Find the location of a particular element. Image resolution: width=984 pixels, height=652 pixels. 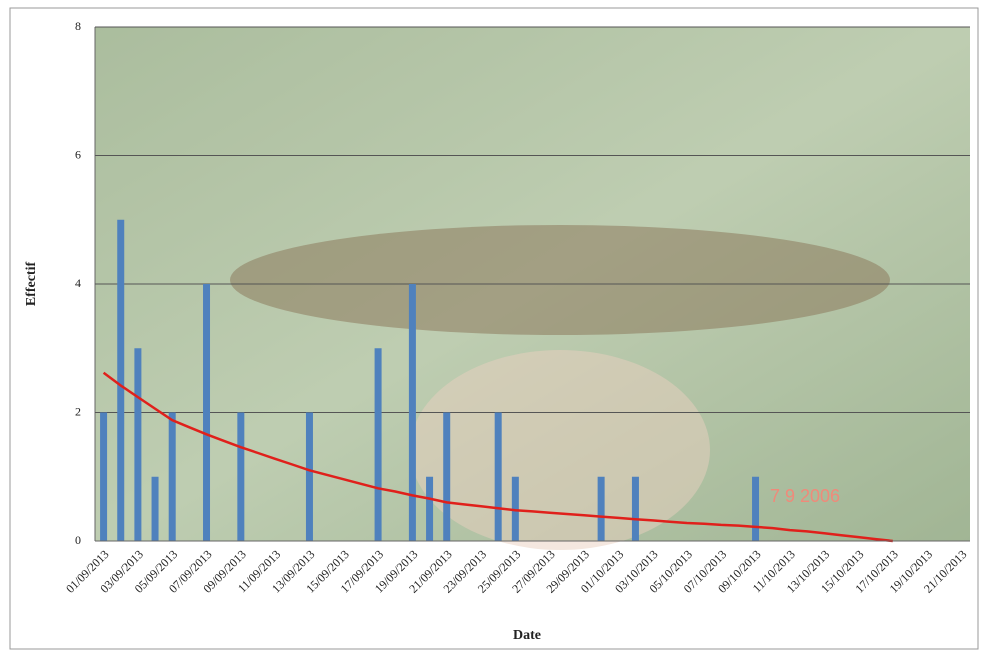

x-axis-title: Date is located at coordinates (527, 635).